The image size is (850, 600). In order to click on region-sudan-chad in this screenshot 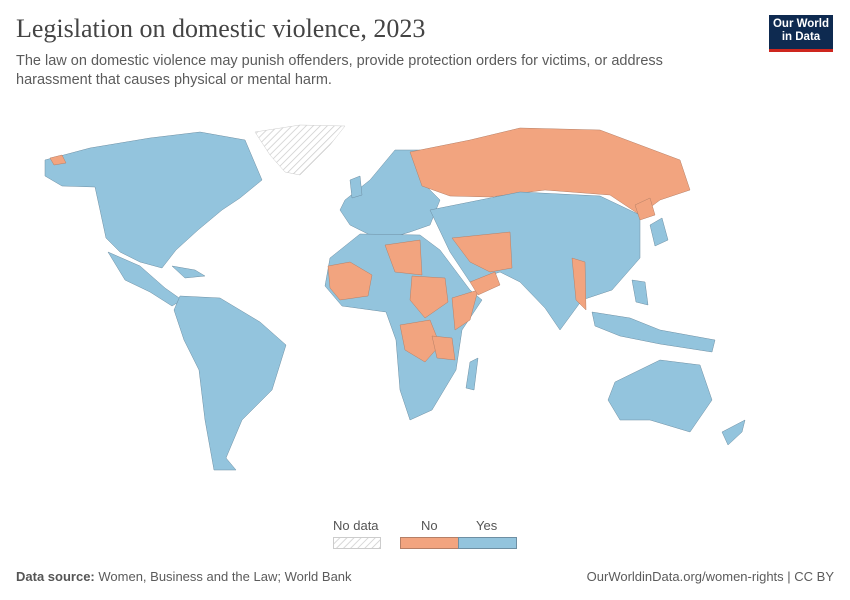, I will do `click(429, 297)`.